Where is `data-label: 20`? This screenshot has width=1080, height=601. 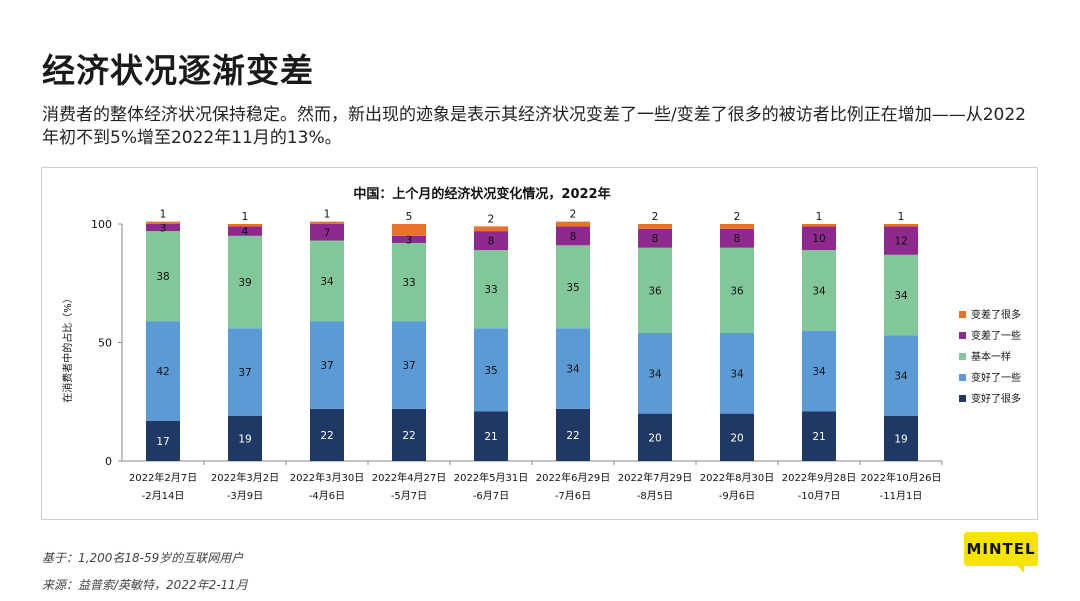 data-label: 20 is located at coordinates (736, 438).